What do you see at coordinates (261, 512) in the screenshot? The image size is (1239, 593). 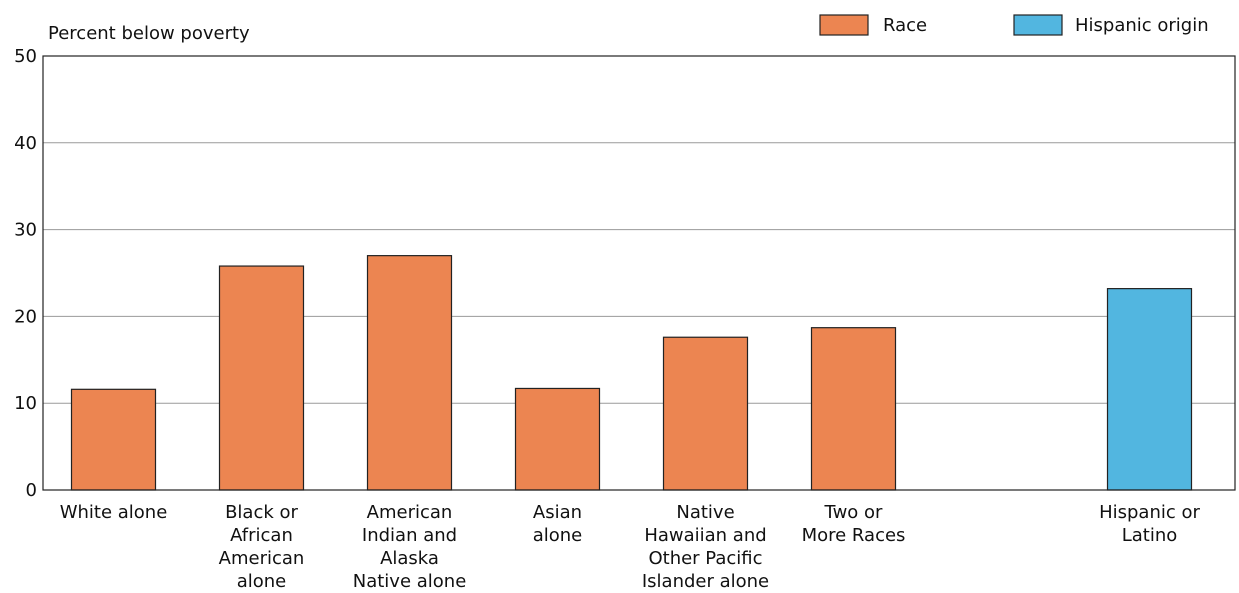 I see `category-label-line: Black or` at bounding box center [261, 512].